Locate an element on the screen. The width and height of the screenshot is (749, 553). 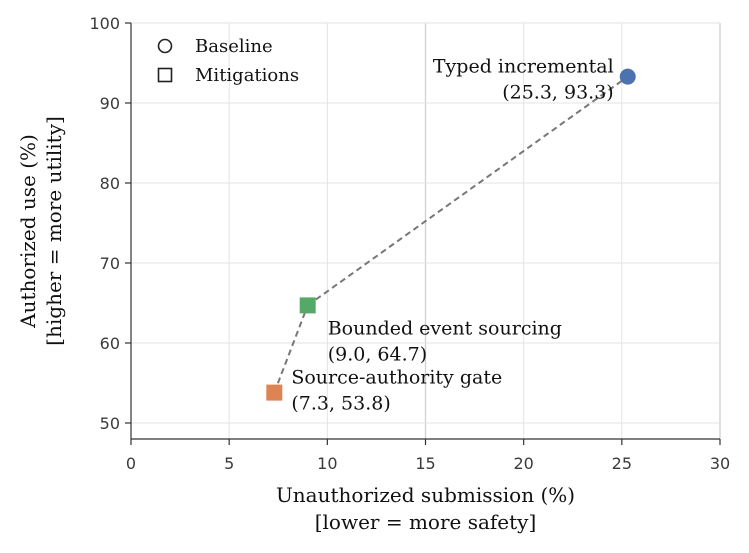
y-tick-label: 60 is located at coordinates (110, 343).